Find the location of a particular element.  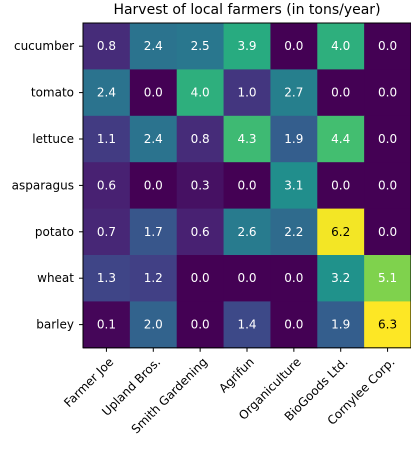

cell-value-label: 2.2 is located at coordinates (293, 232).